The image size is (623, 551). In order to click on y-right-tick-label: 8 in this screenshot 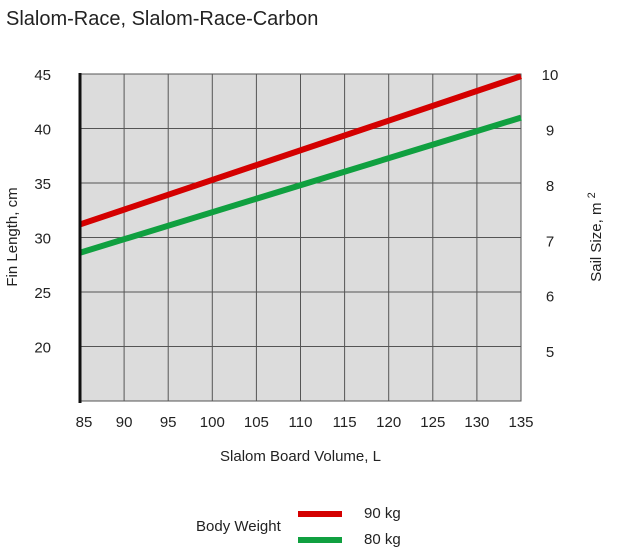, I will do `click(550, 186)`.